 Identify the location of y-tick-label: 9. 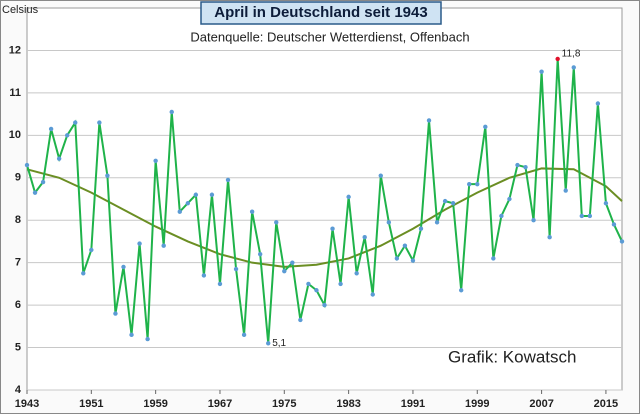
(18, 178).